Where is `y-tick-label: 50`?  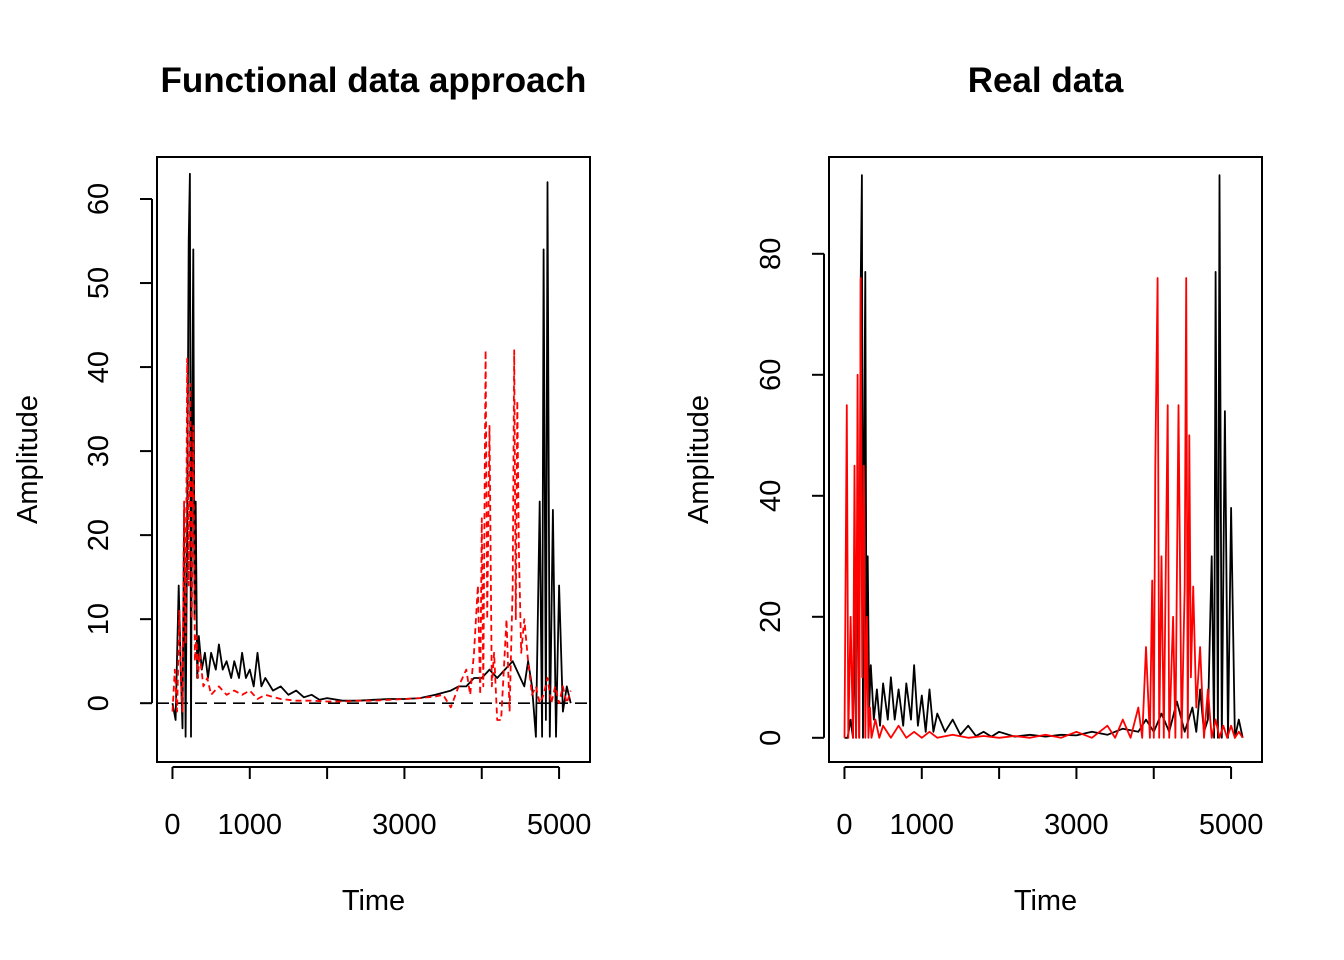 y-tick-label: 50 is located at coordinates (99, 283).